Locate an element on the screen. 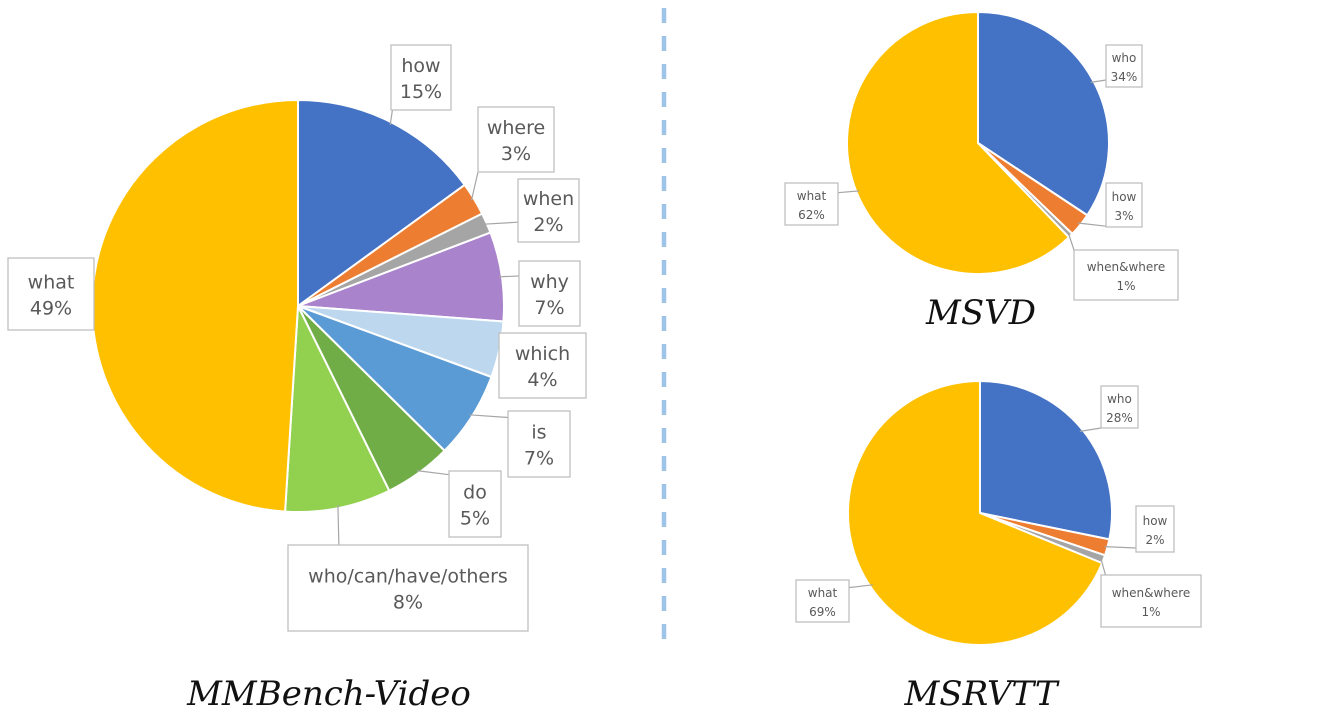 Image resolution: width=1329 pixels, height=718 pixels. data-label-box-mmbench-do is located at coordinates (475, 504).